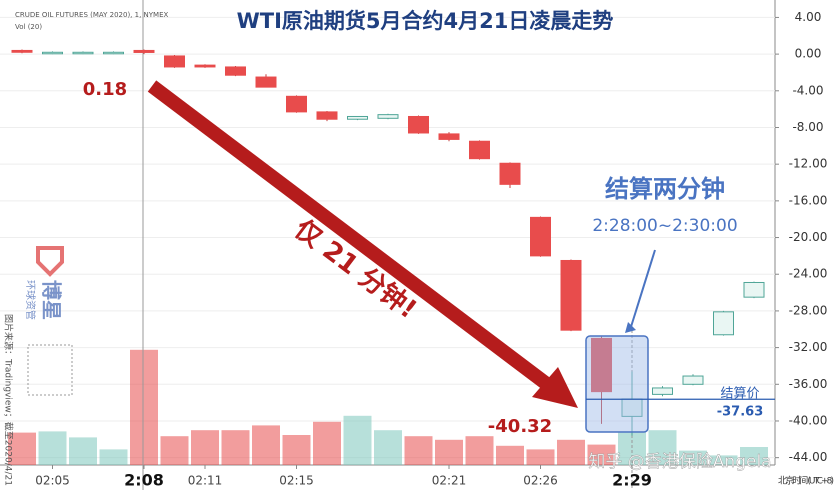 This screenshot has height=504, width=837. I want to click on window-range: 2:28:00~2:30:00, so click(664, 226).